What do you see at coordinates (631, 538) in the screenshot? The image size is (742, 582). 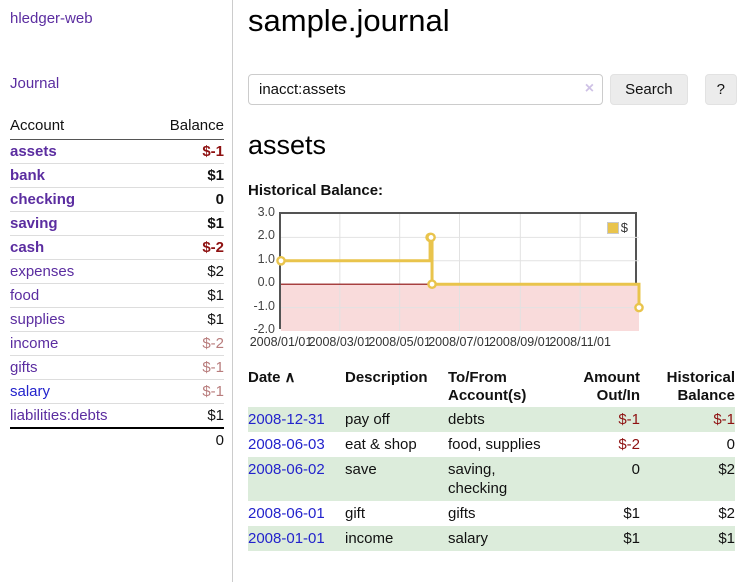 I see `transaction-amount: $1` at bounding box center [631, 538].